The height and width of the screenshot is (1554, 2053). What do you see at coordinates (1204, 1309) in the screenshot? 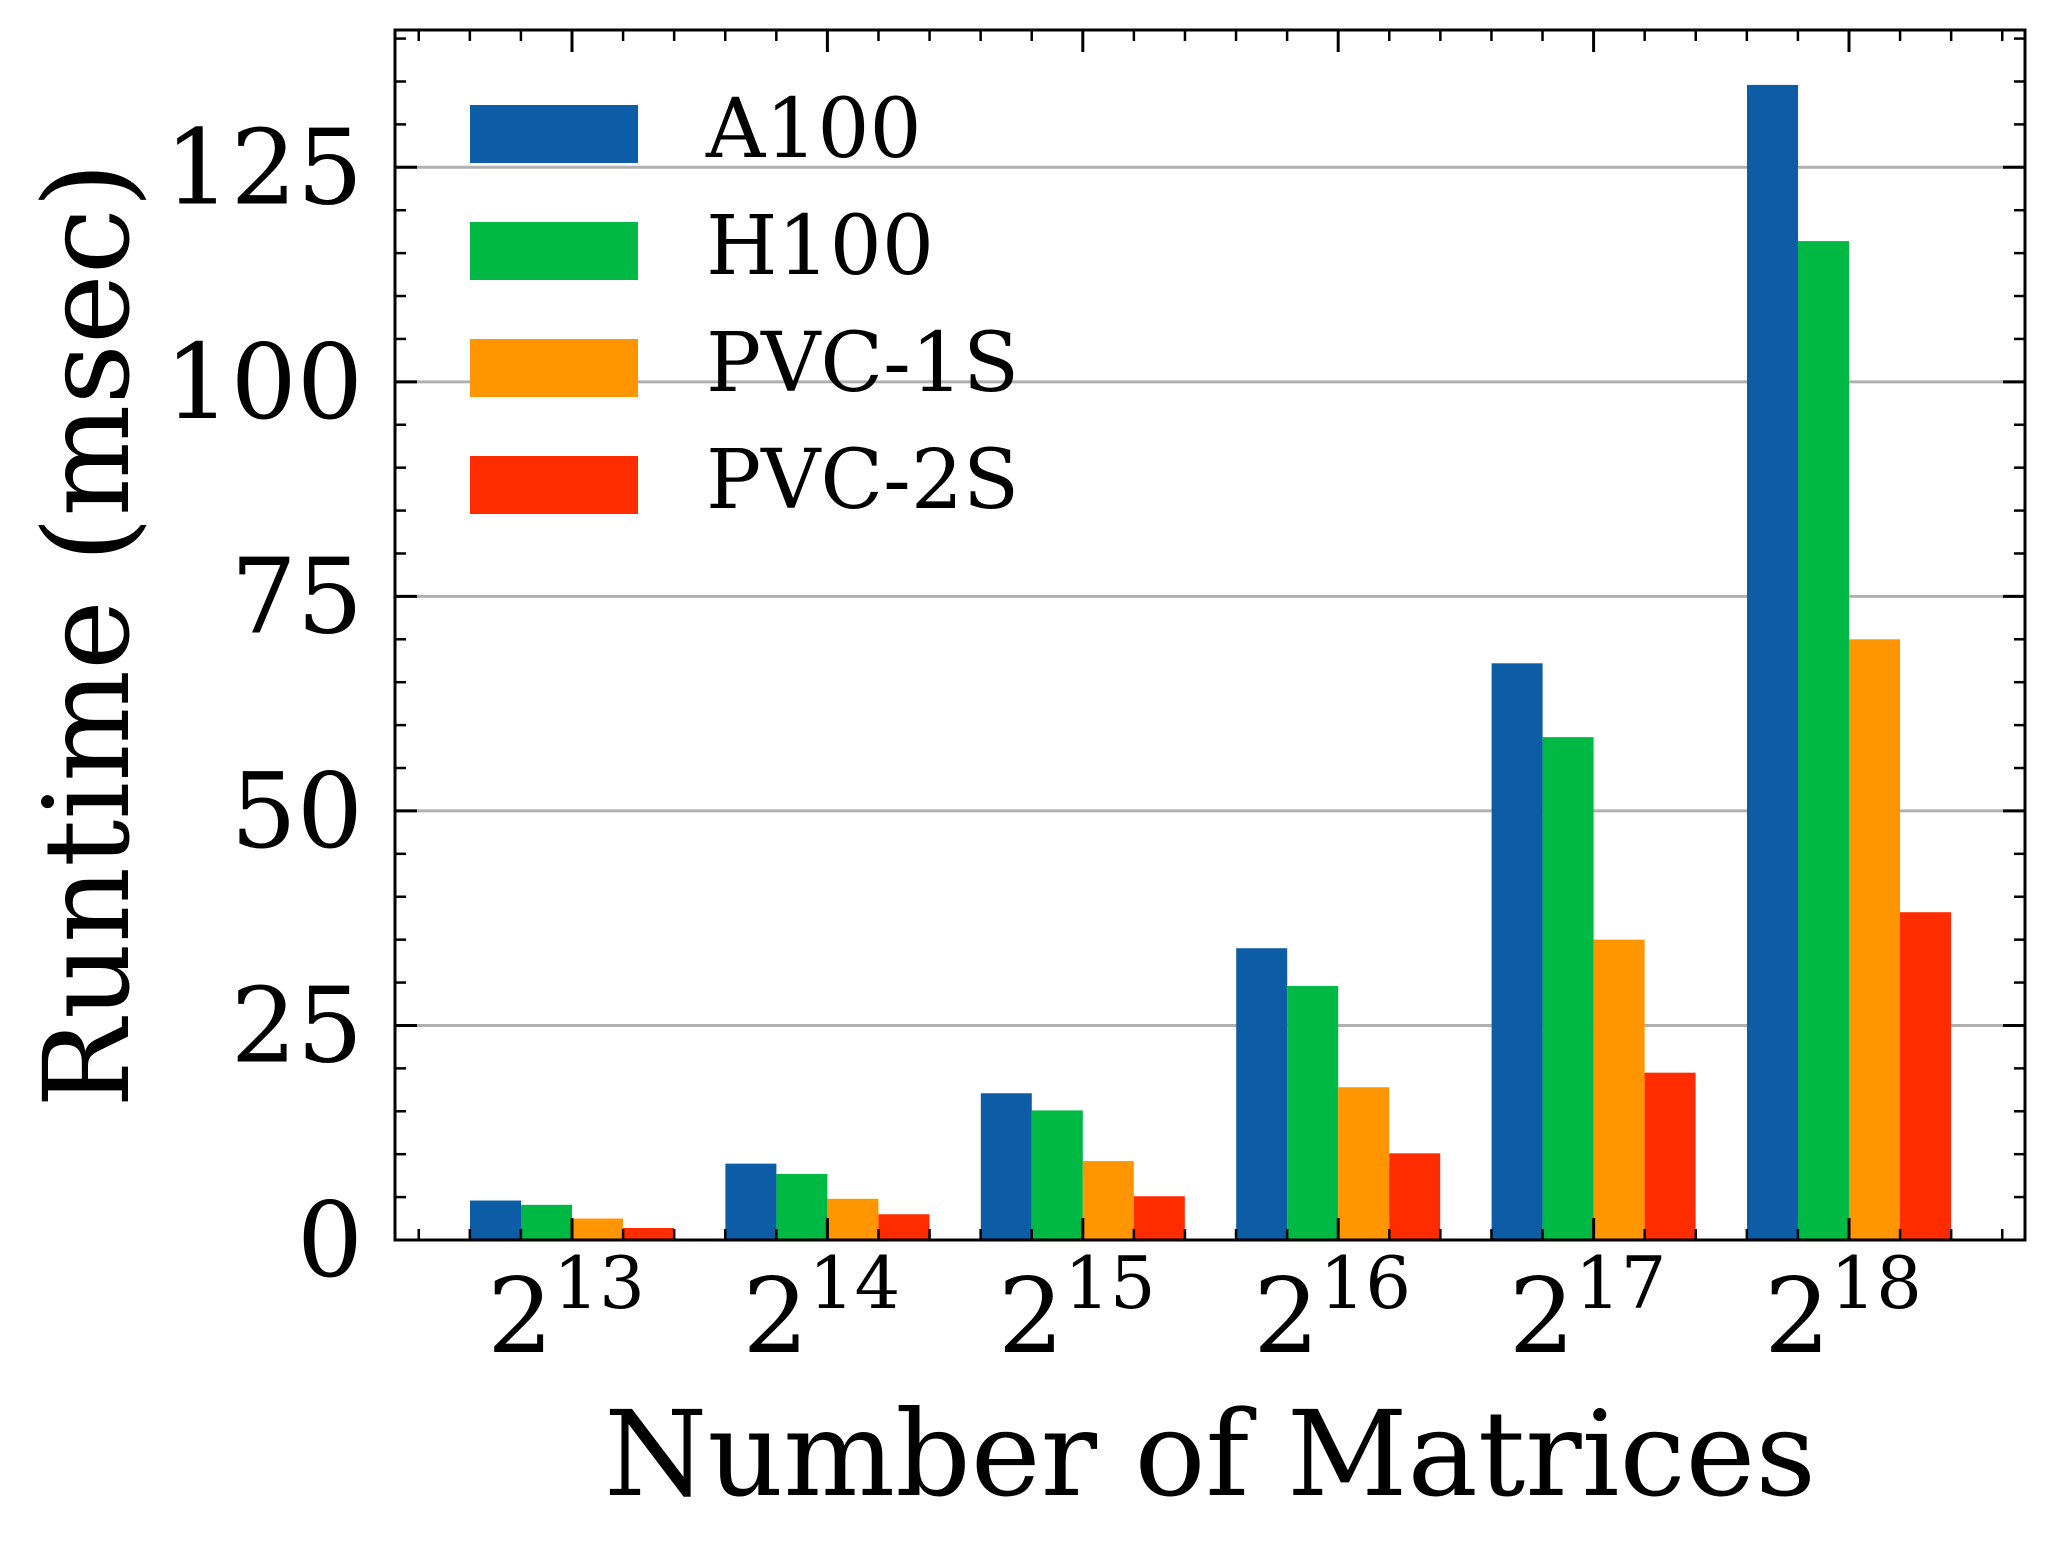
I see `x-tick-labels: 213 214 215 216 217 218` at bounding box center [1204, 1309].